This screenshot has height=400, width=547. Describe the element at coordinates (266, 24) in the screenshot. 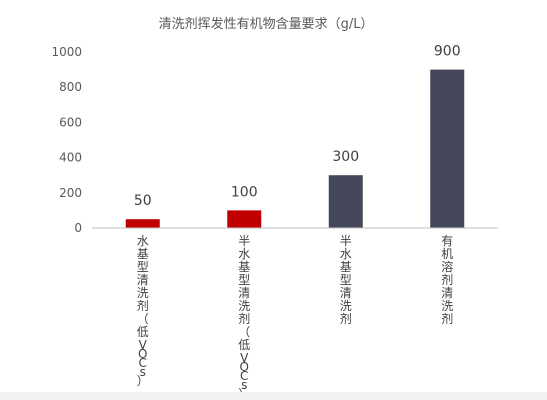

I see `chart-title: 清洗剂挥发性有机物含量要求（g/L）` at that location.